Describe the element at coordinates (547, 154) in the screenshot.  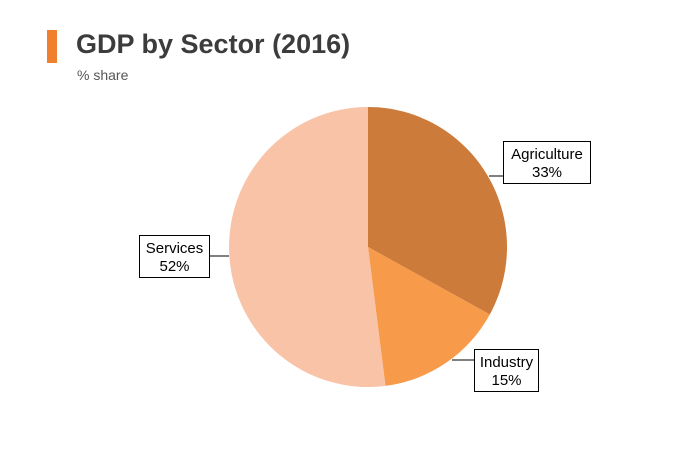
I see `slice-label-agriculture: Agriculture` at that location.